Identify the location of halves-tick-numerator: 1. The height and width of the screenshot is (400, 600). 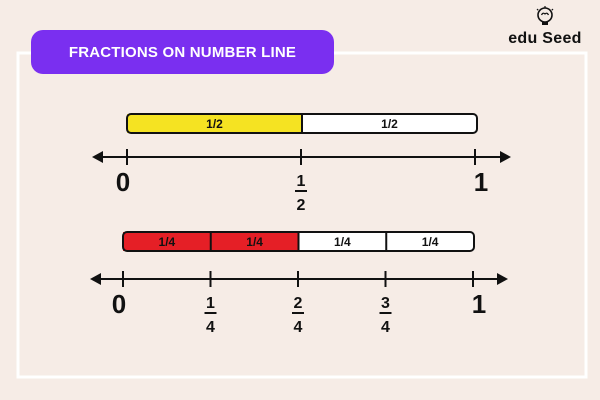
(301, 181).